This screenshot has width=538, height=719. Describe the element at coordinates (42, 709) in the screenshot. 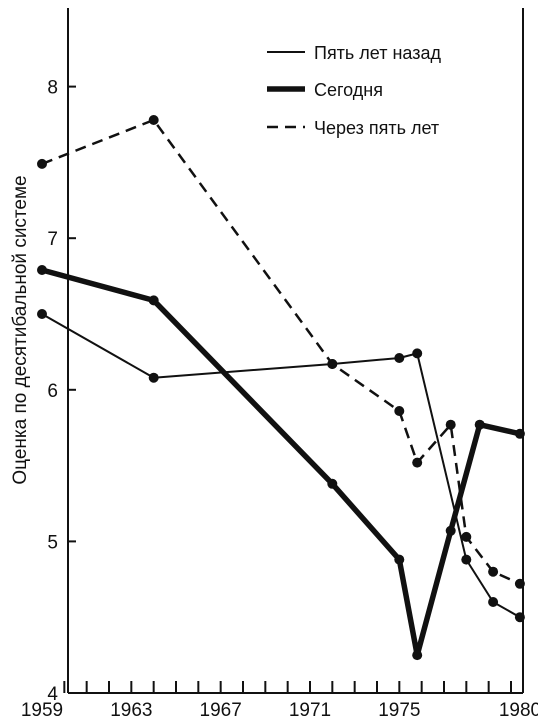

I see `x-tick-label: 1959` at that location.